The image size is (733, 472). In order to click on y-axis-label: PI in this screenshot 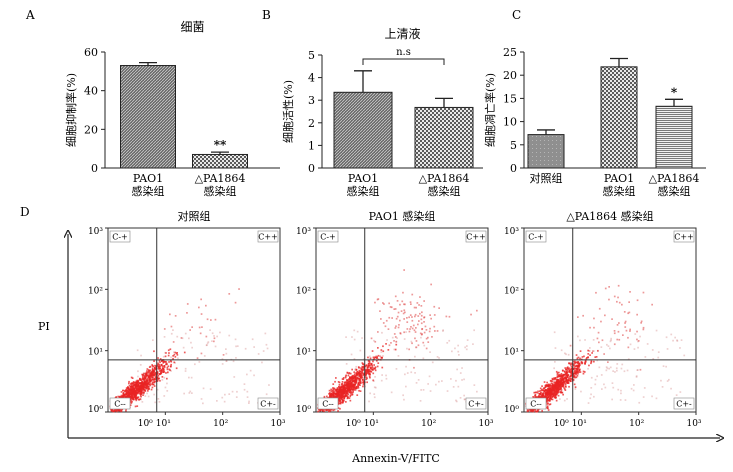, I will do `click(44, 326)`.